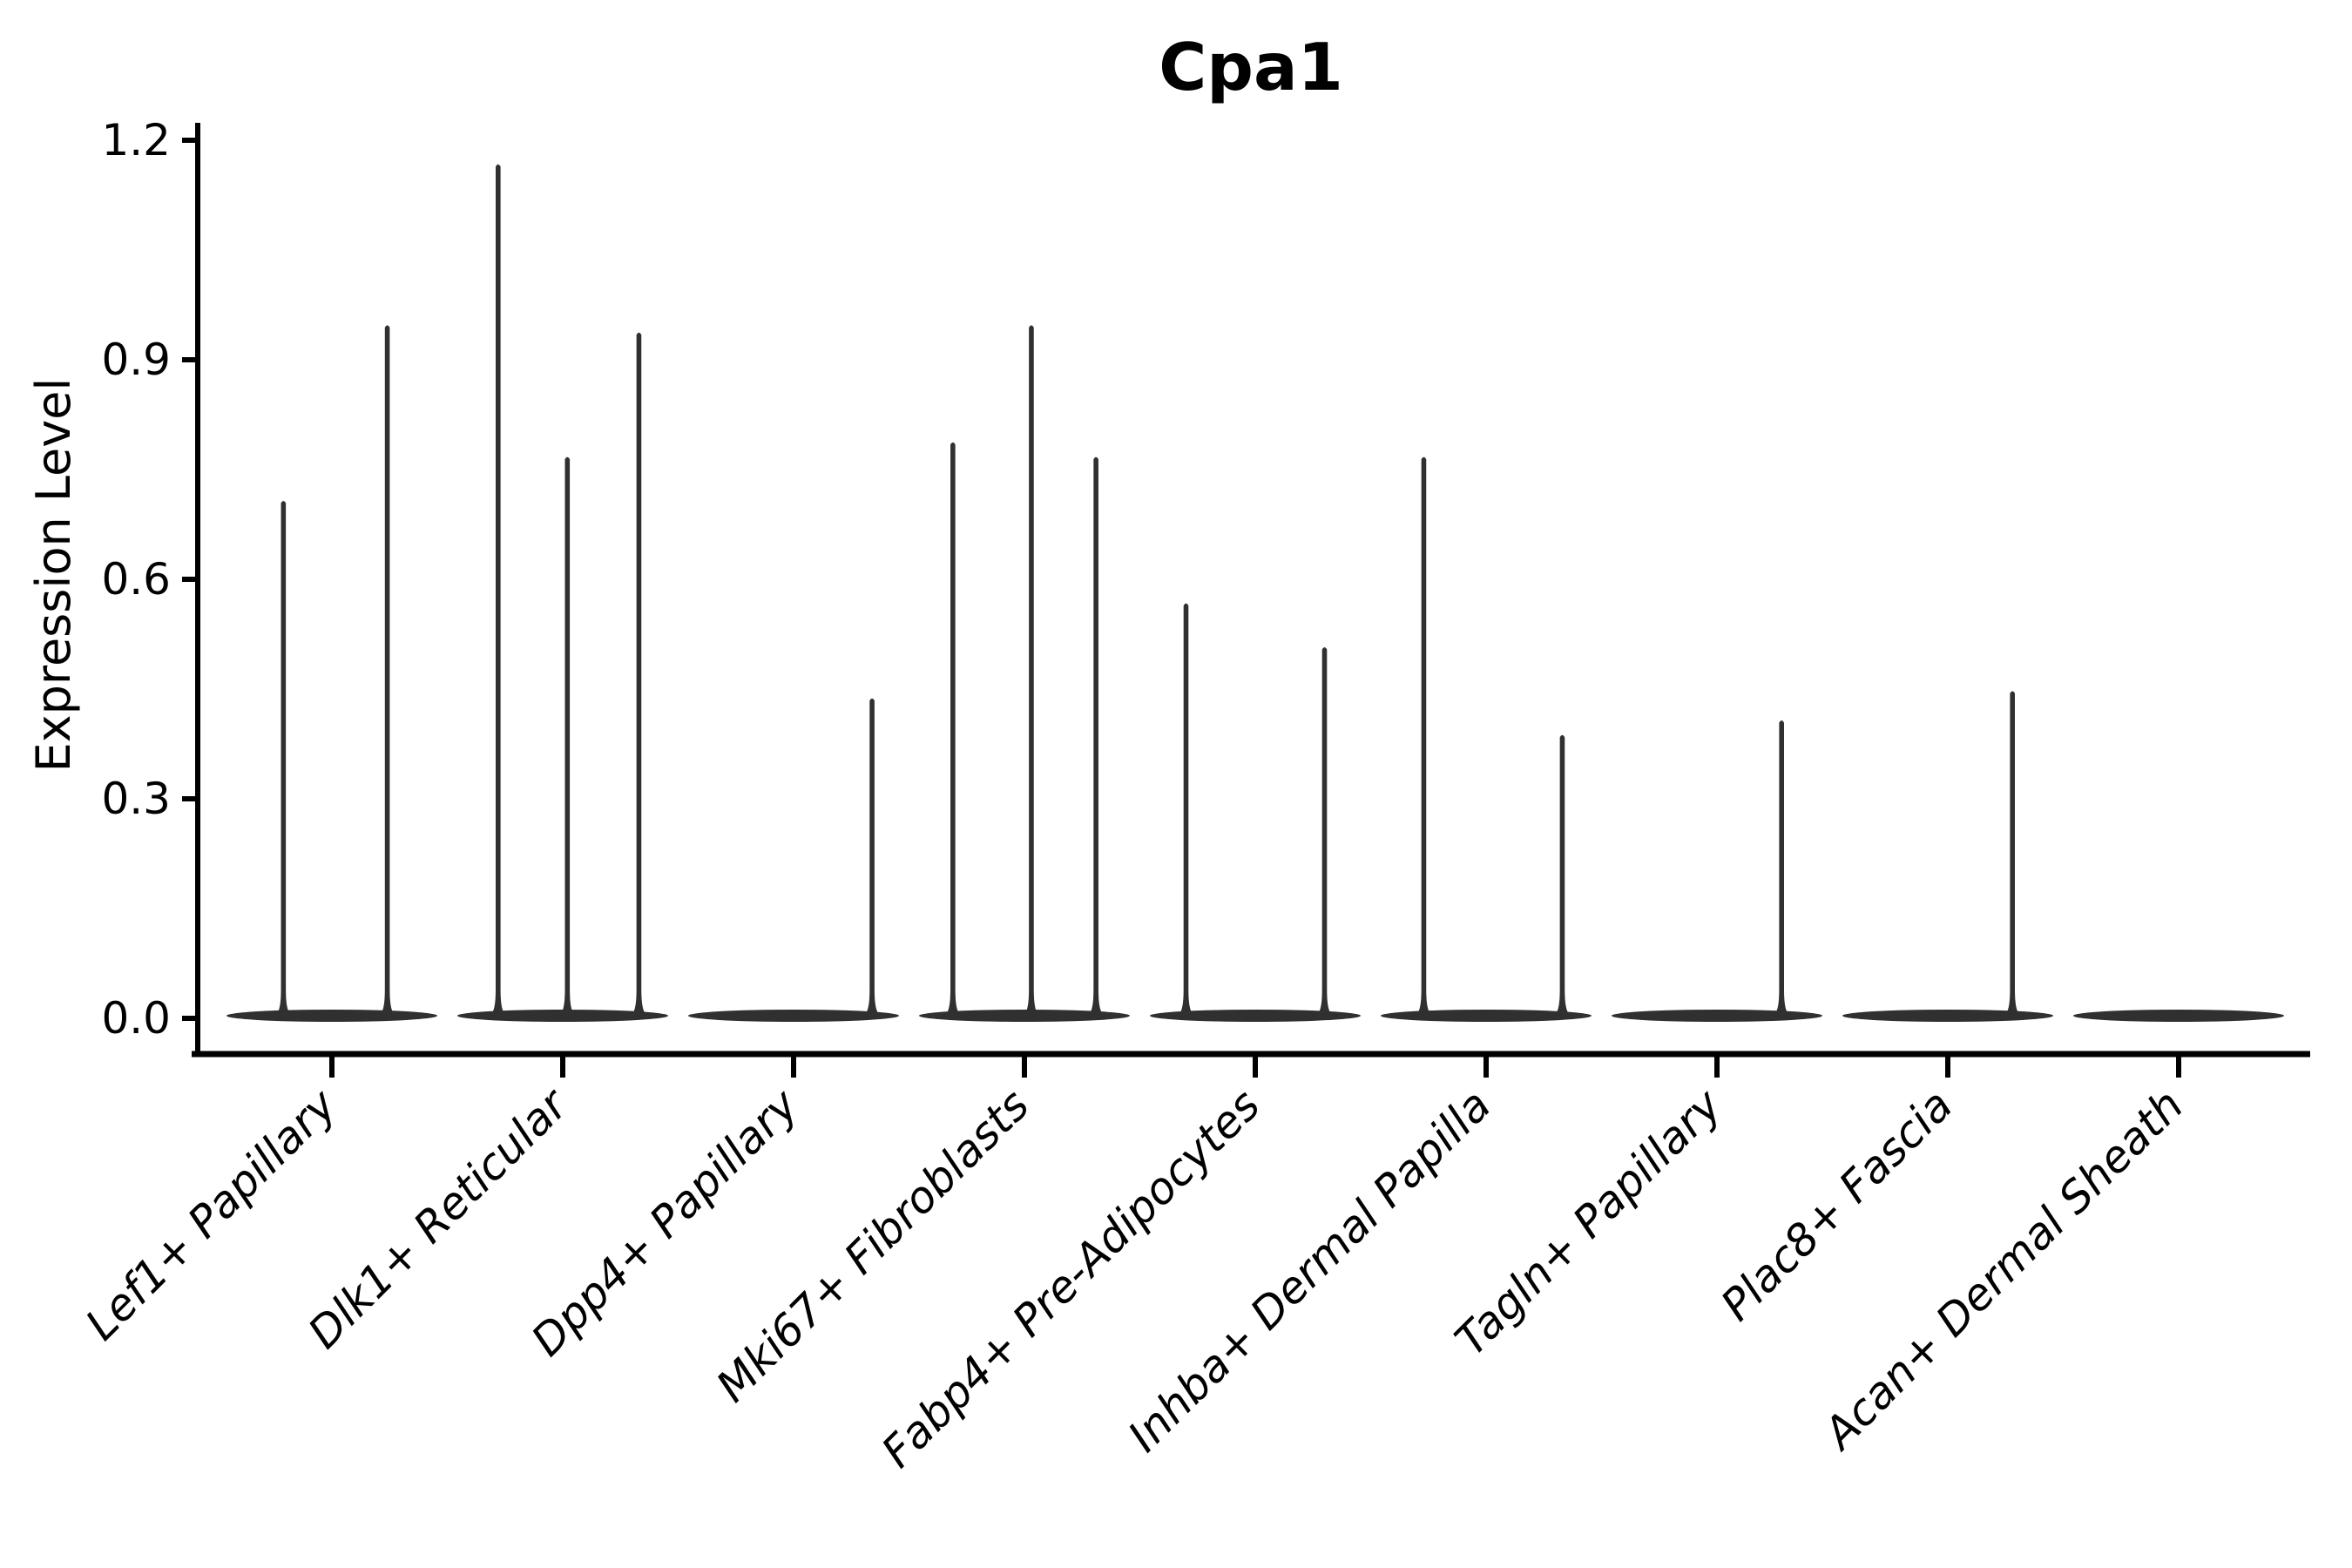 The image size is (2352, 1568). What do you see at coordinates (211, 1213) in the screenshot?
I see `x-category-label: Lef1+ Papillary` at bounding box center [211, 1213].